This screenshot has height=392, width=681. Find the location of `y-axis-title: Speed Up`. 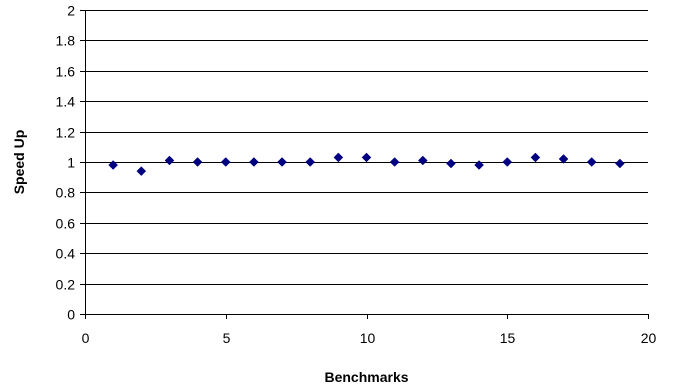

y-axis-title: Speed Up is located at coordinates (19, 162).